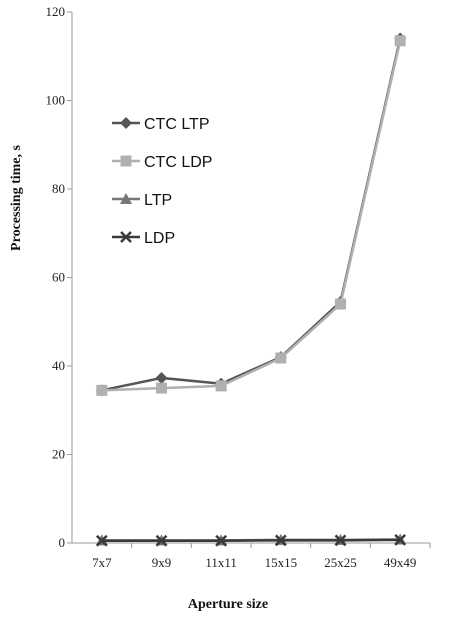 This screenshot has height=619, width=455. What do you see at coordinates (102, 562) in the screenshot?
I see `x-tick-label: 7x7` at bounding box center [102, 562].